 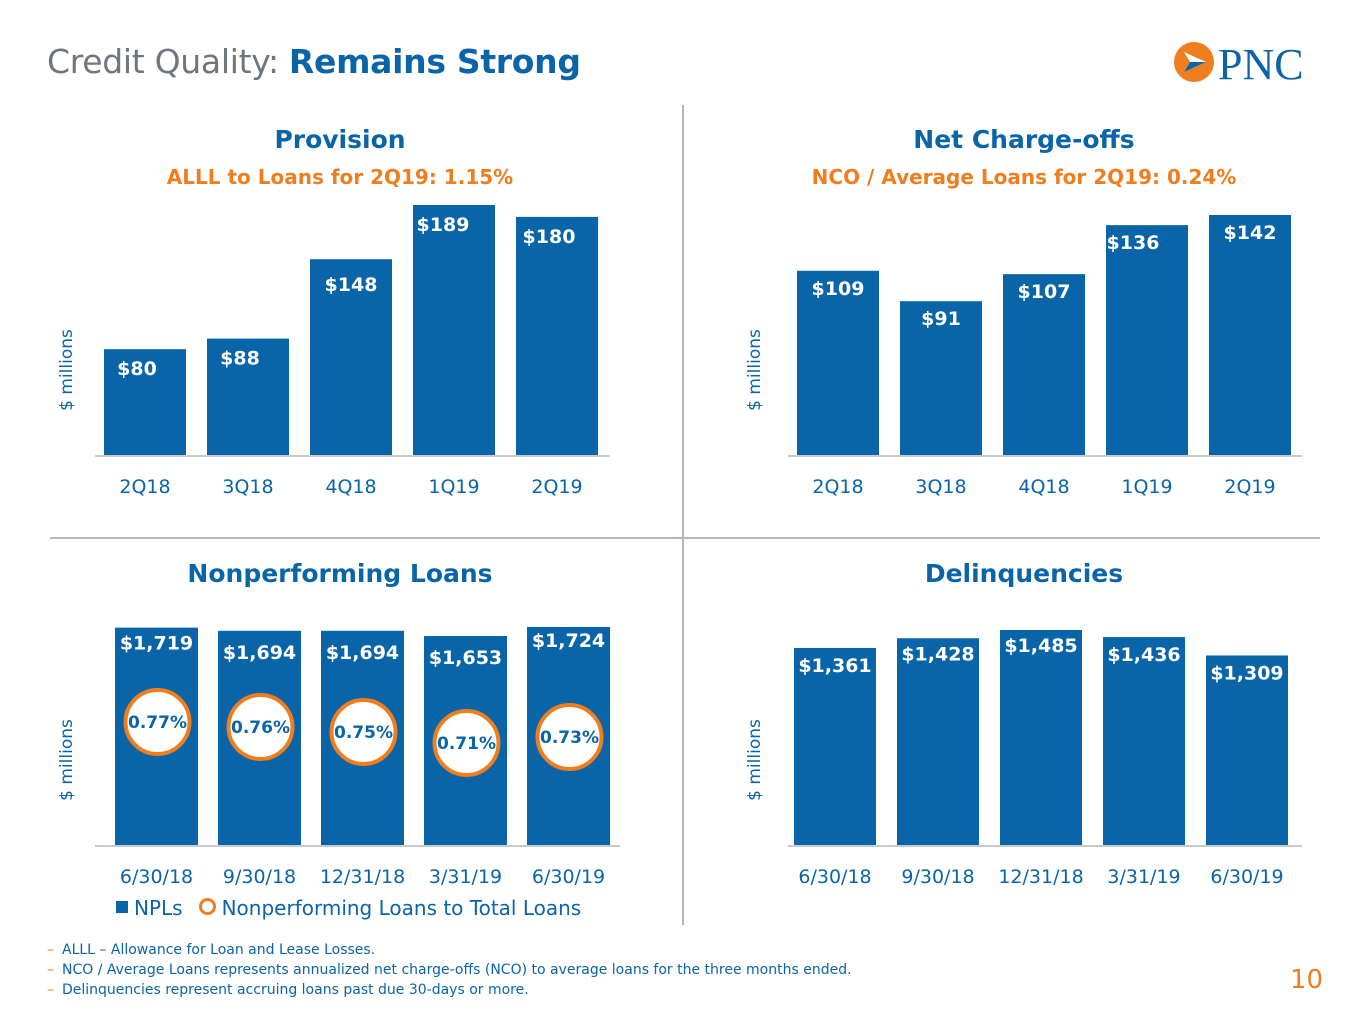 I want to click on data-label: $1,428, so click(x=937, y=654).